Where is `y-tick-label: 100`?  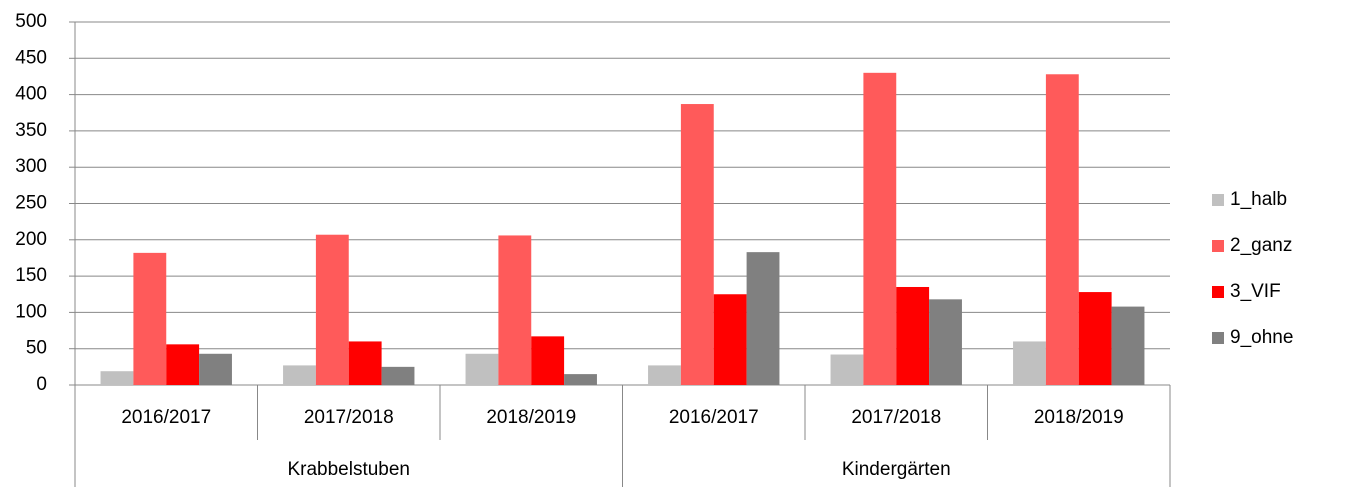 y-tick-label: 100 is located at coordinates (31, 311).